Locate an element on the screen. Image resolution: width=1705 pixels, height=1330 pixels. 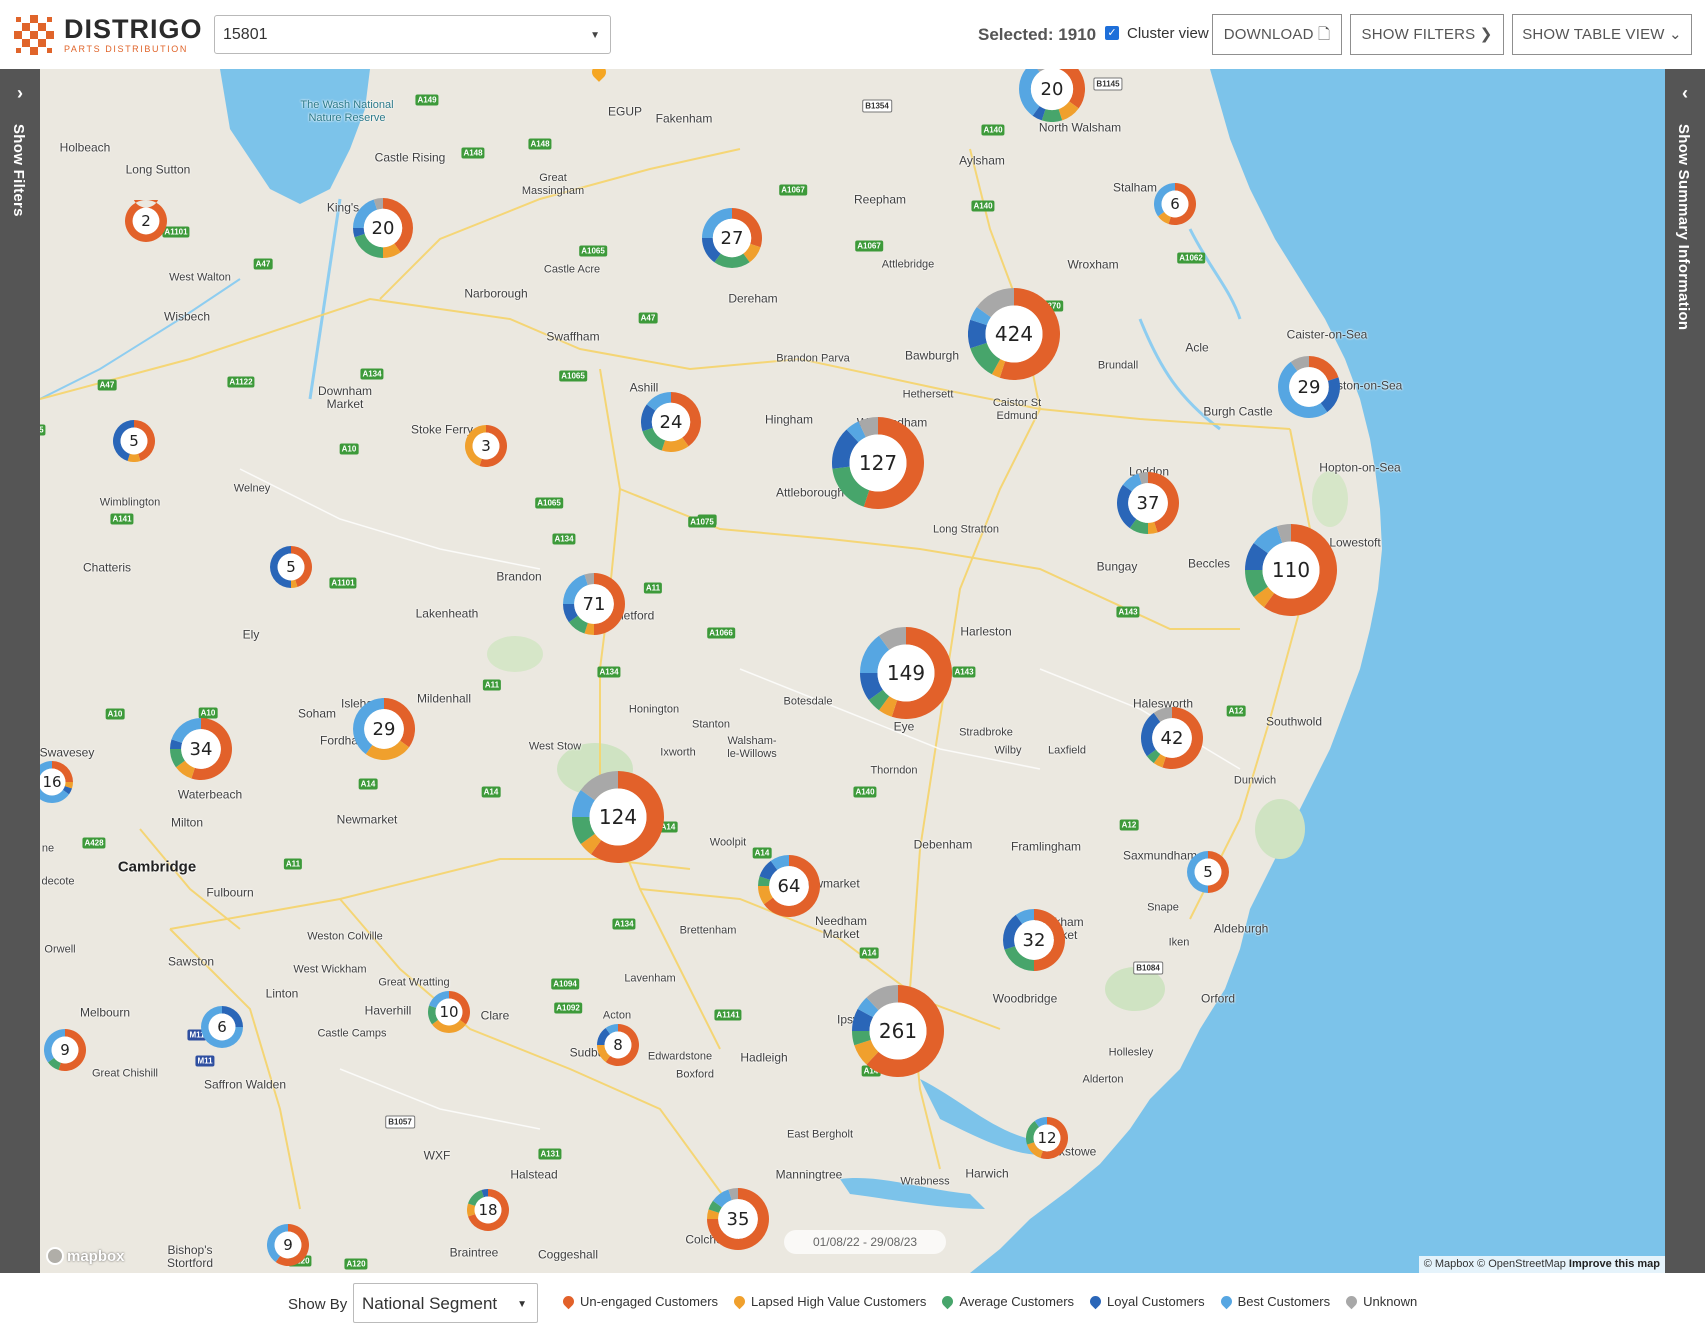
road-shield: B1084 is located at coordinates (1148, 968).